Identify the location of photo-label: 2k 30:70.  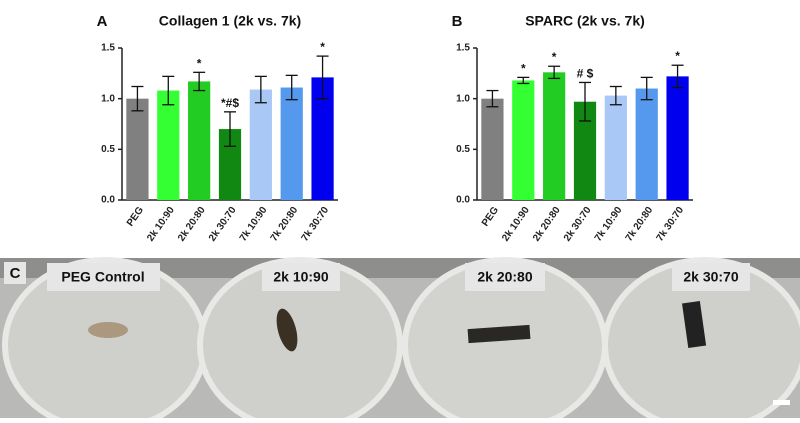
(710, 277).